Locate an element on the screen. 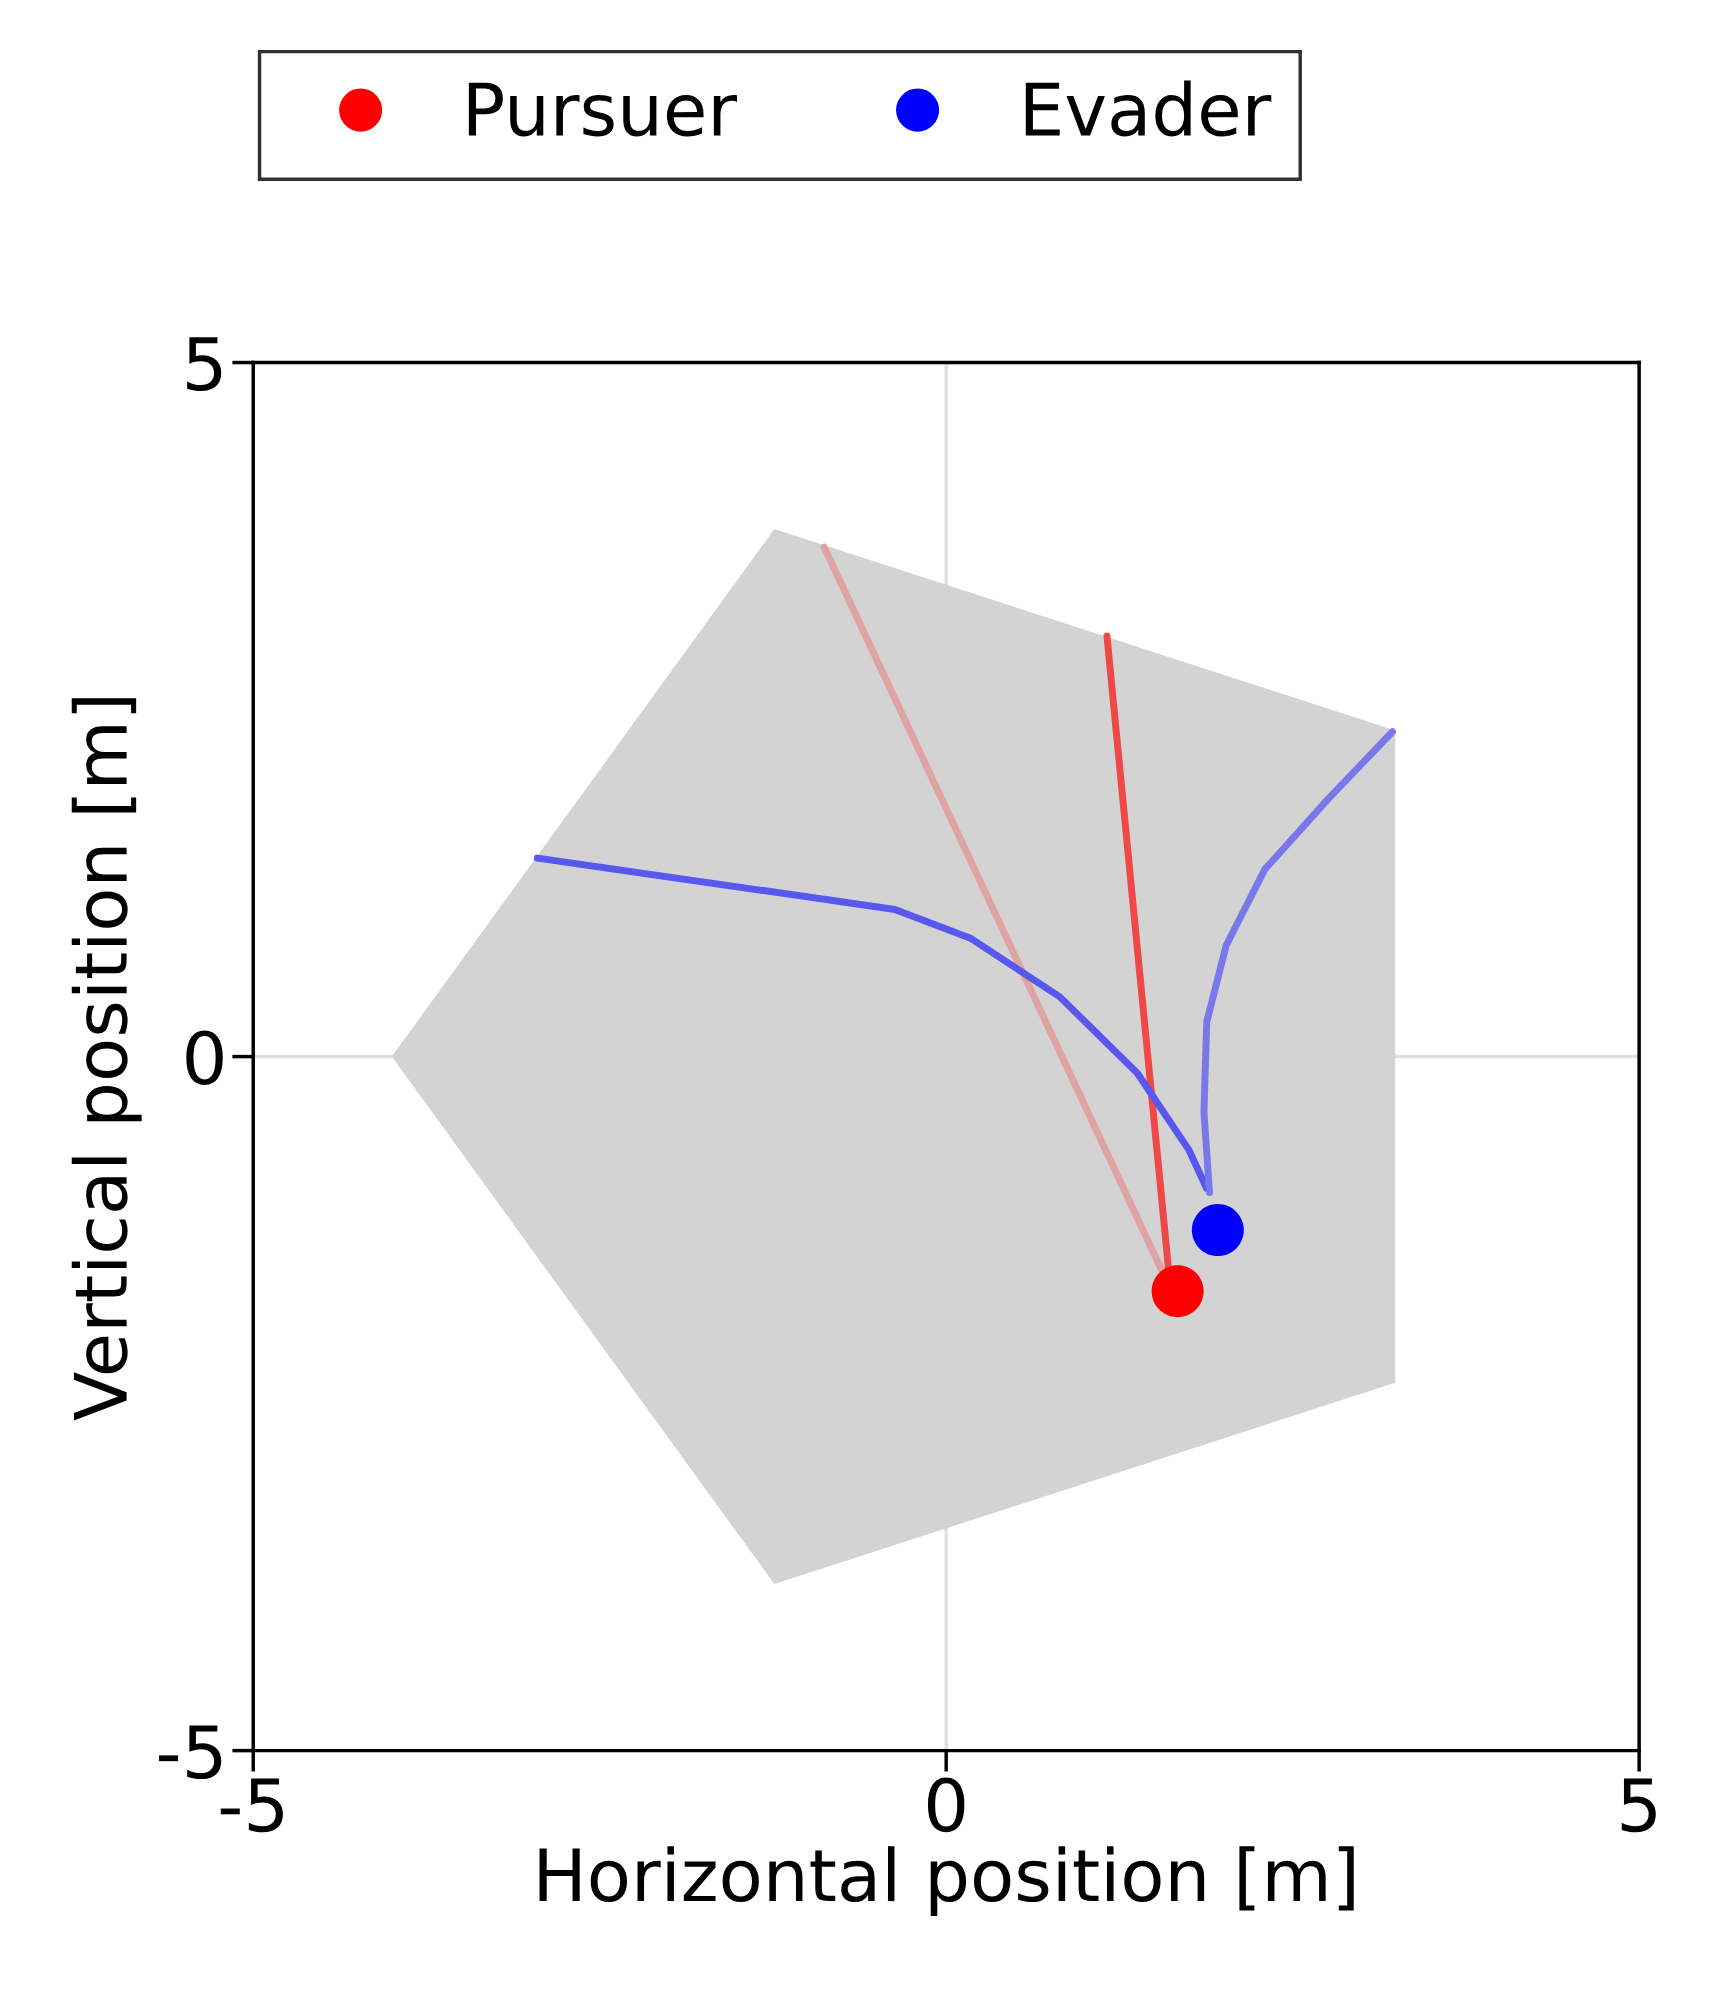 The image size is (1711, 2003). legend-label: Pursuer is located at coordinates (603, 109).